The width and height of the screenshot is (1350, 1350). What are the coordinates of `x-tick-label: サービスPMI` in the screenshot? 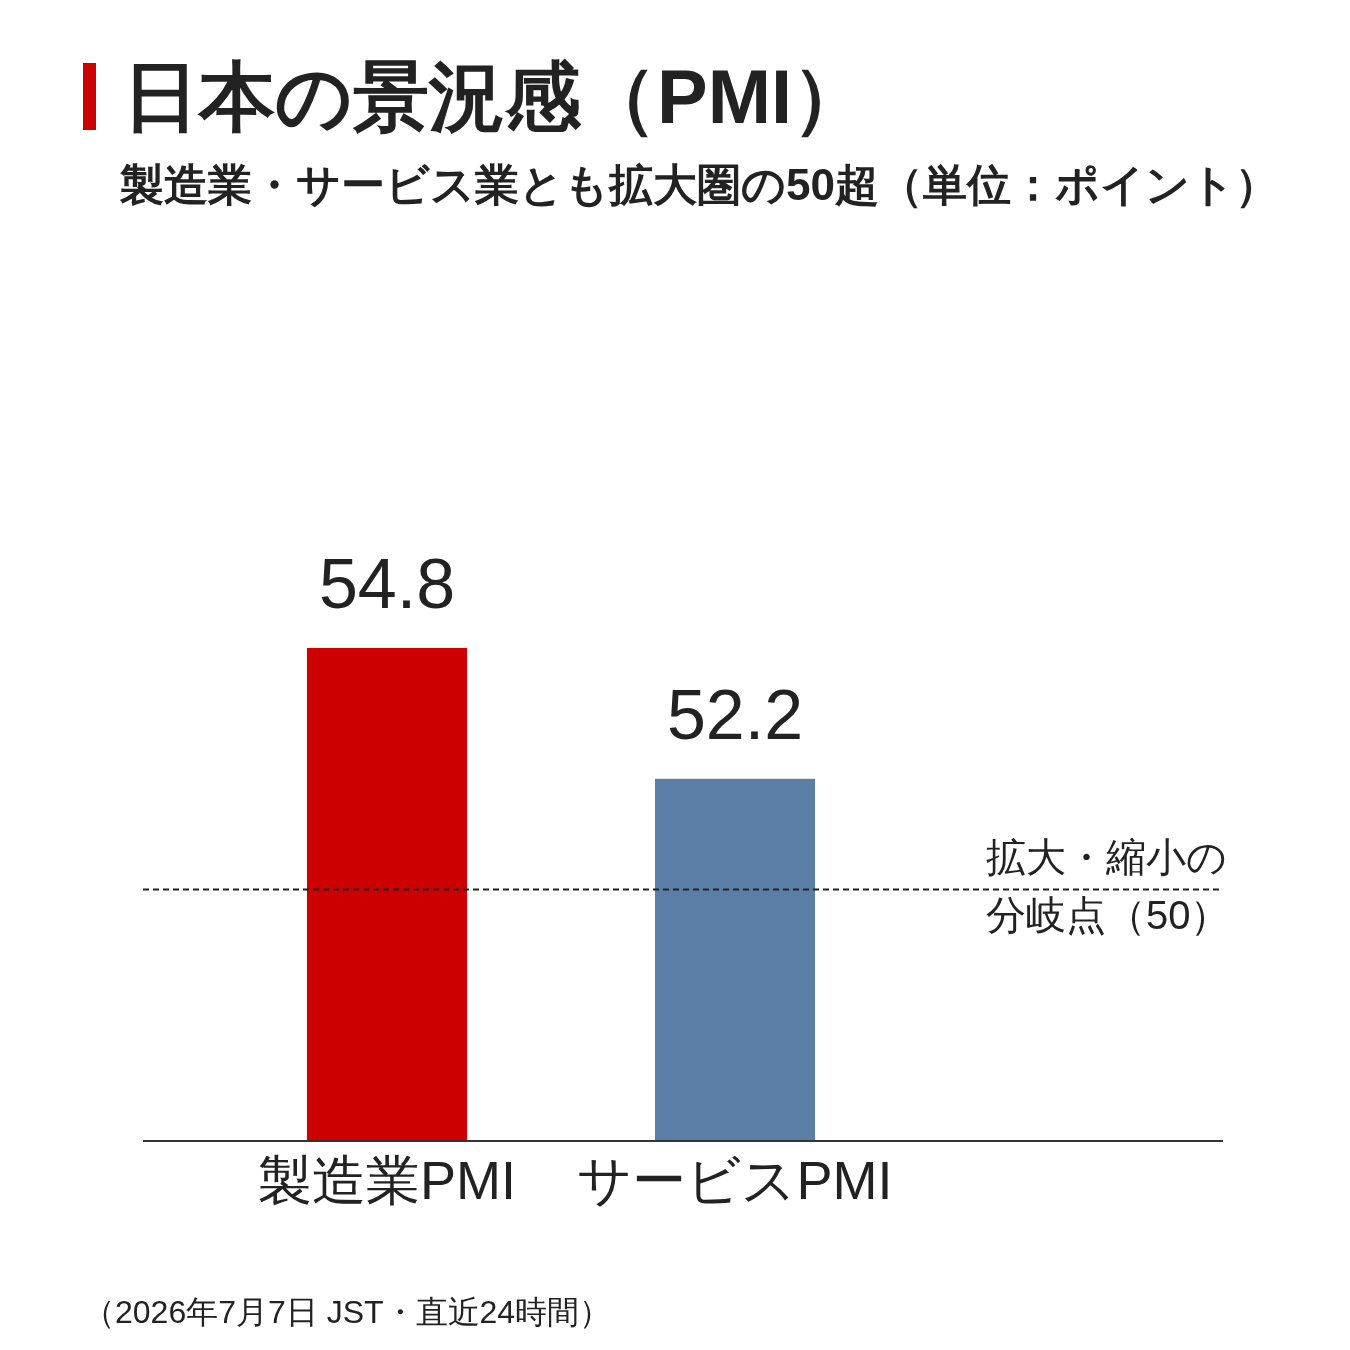 It's located at (735, 1180).